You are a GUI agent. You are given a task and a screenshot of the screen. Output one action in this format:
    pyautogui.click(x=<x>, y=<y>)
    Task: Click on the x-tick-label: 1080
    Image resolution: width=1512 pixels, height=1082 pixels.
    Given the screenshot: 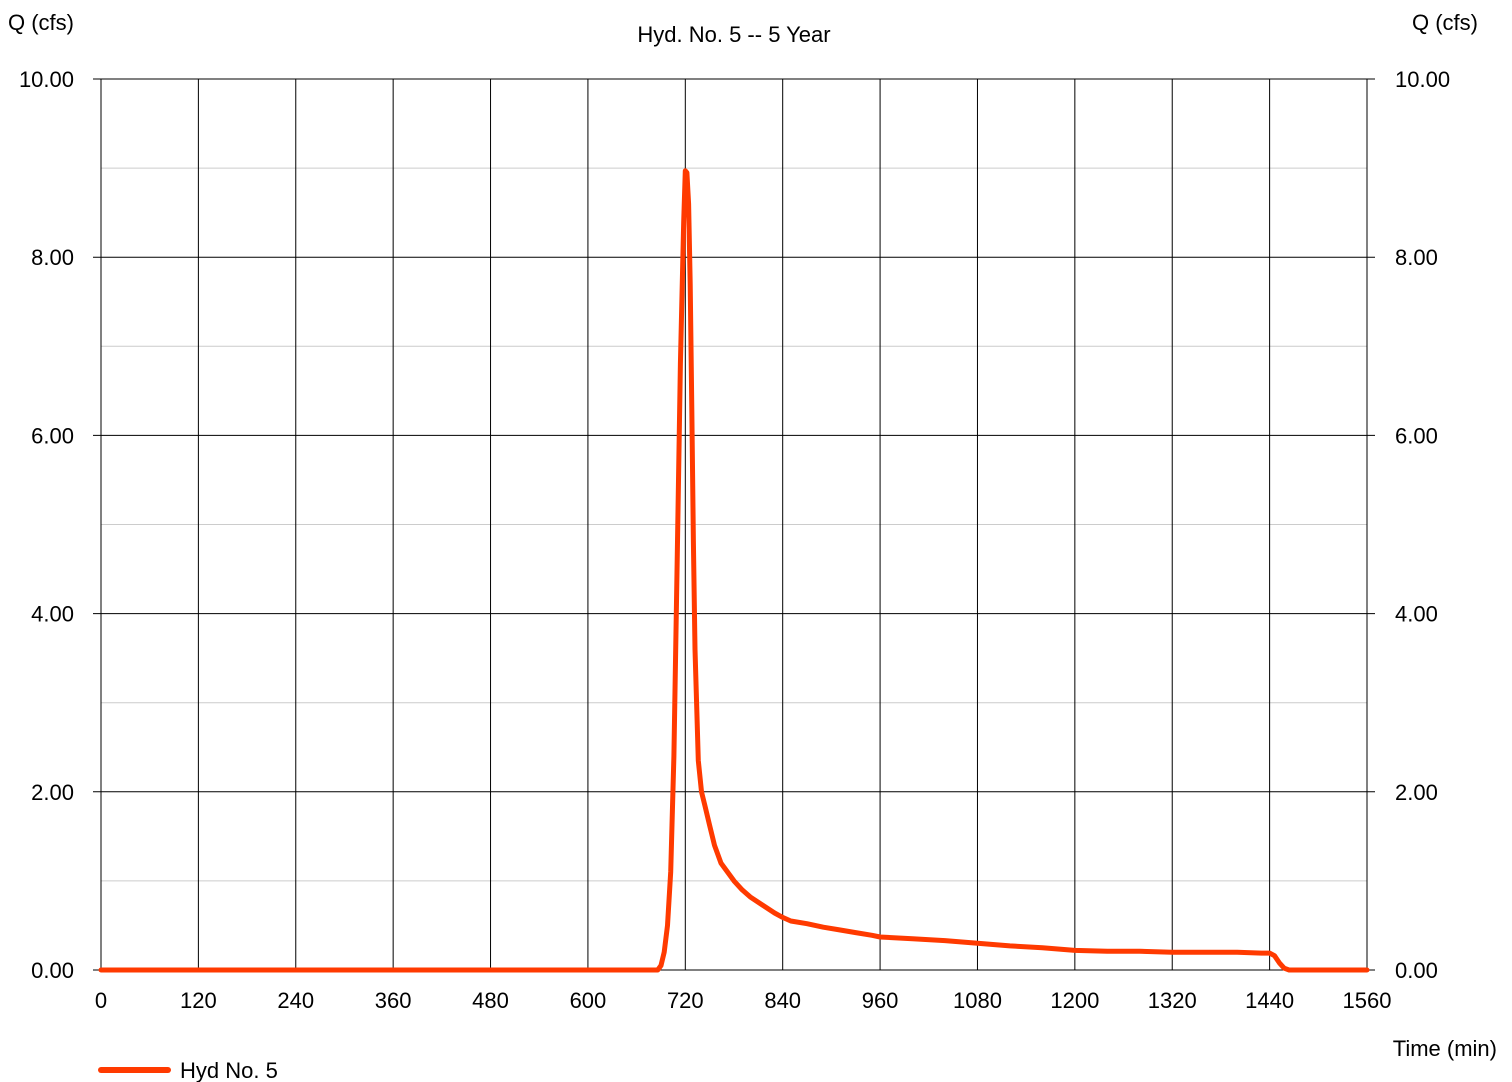 What is the action you would take?
    pyautogui.click(x=977, y=1000)
    